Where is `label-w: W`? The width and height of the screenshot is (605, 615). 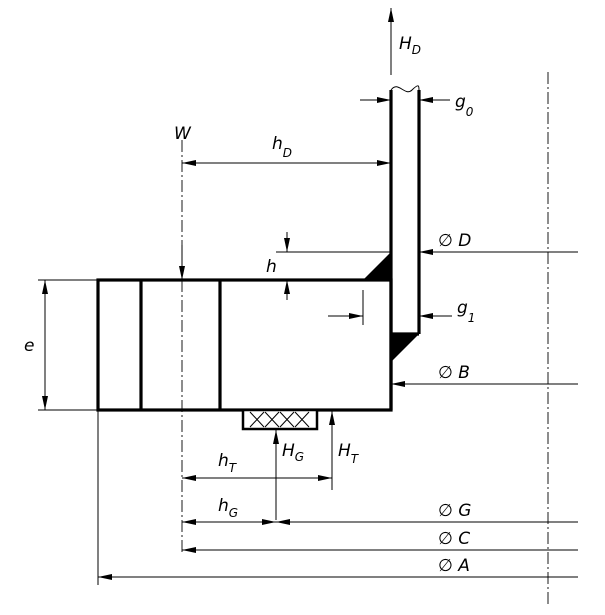 label-w: W is located at coordinates (183, 134).